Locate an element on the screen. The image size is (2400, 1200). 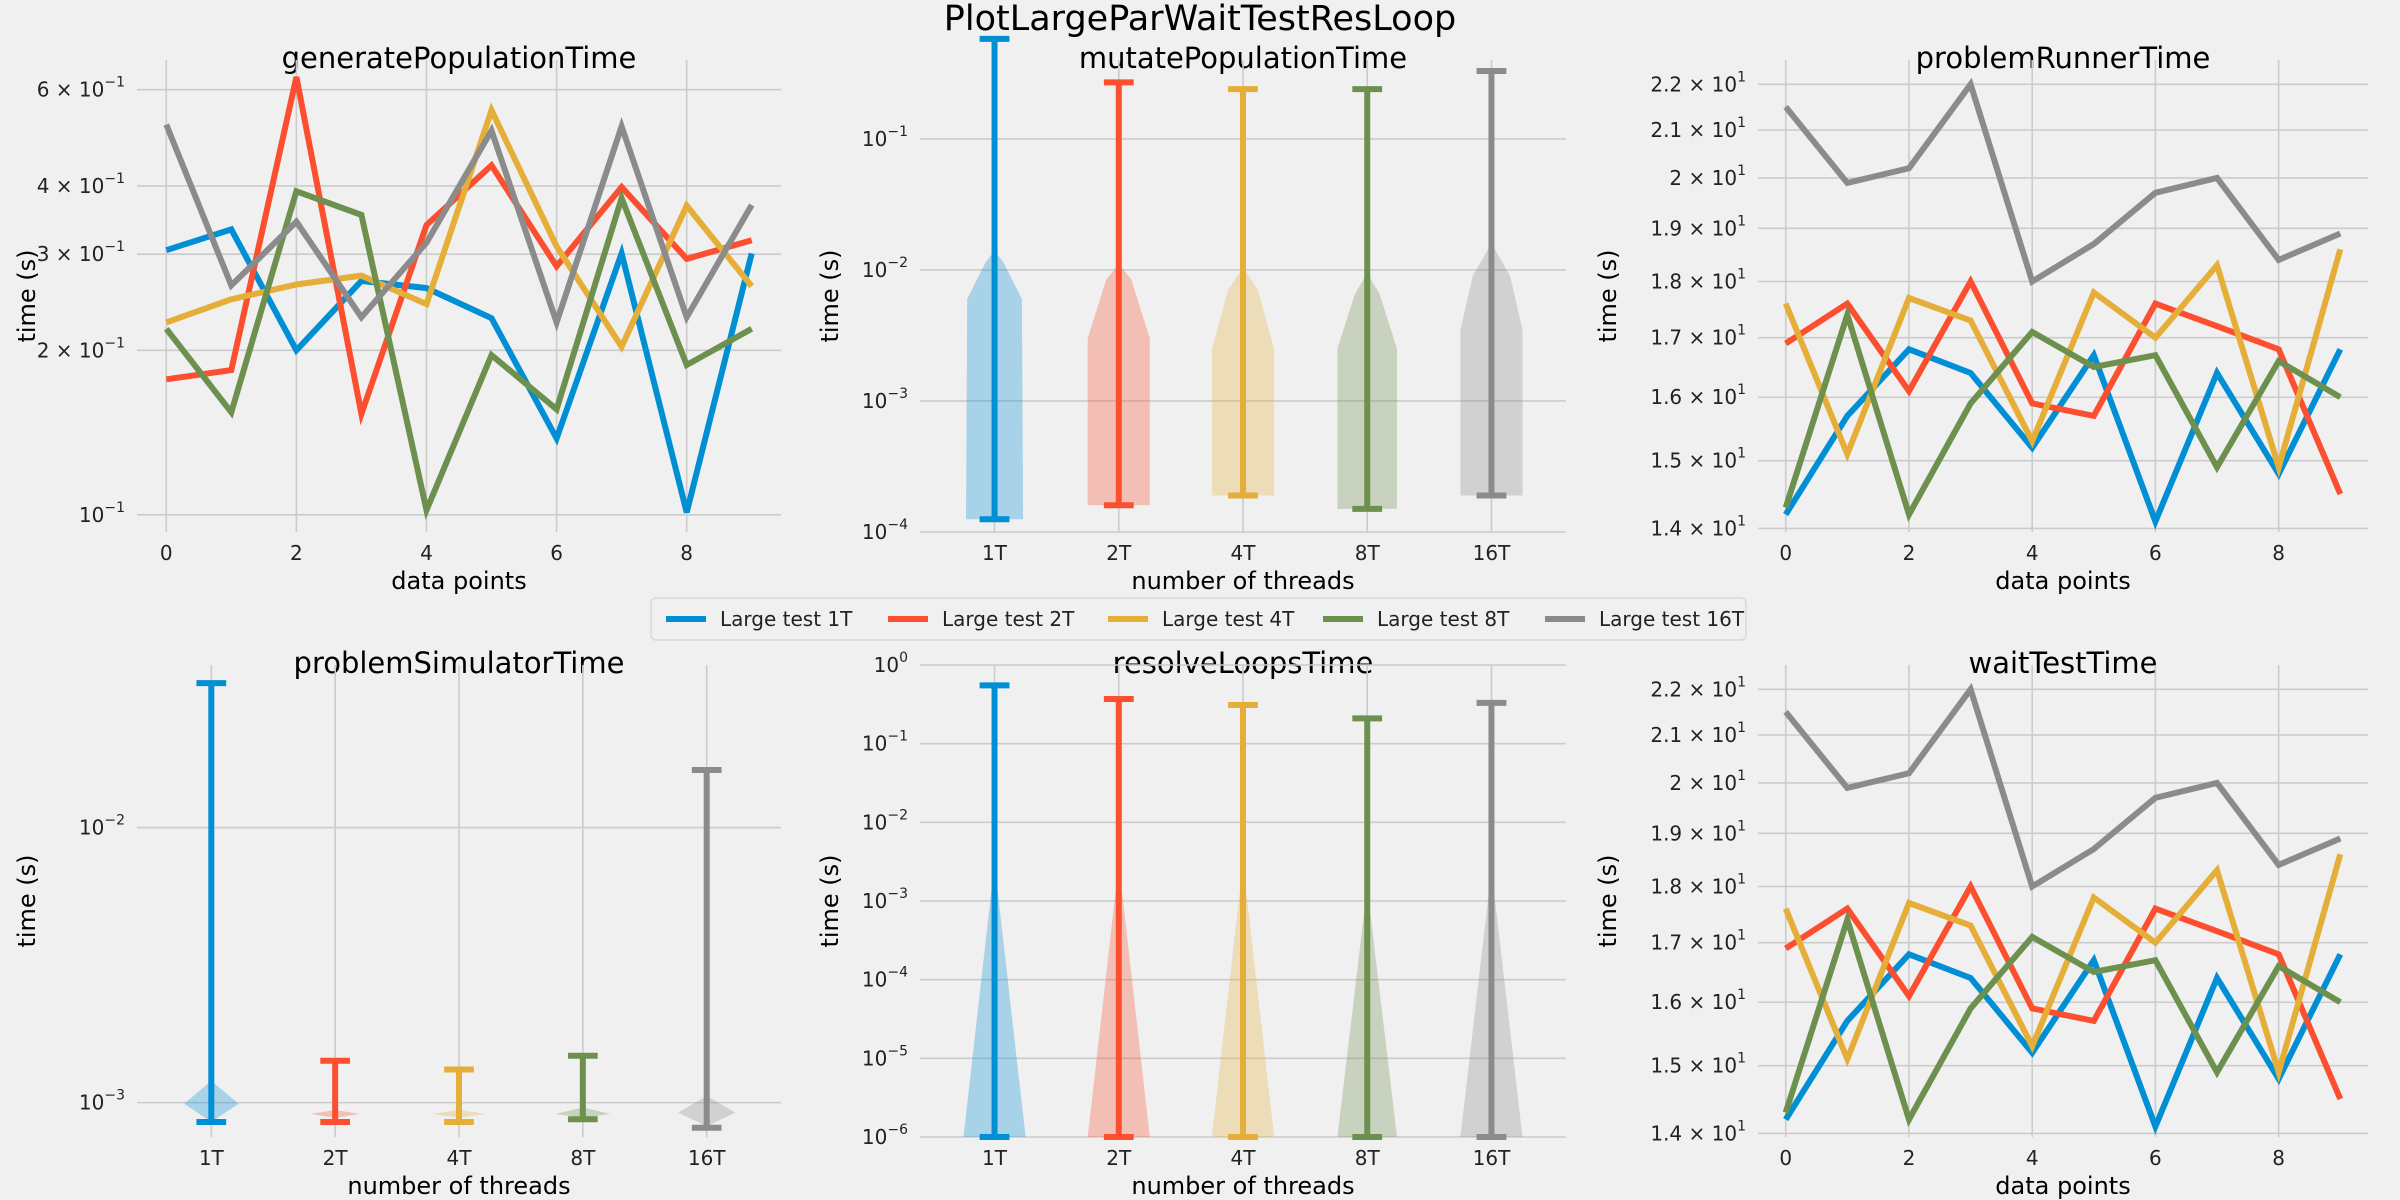
y-tick-base: 2.1 × 10 is located at coordinates (1693, 735).